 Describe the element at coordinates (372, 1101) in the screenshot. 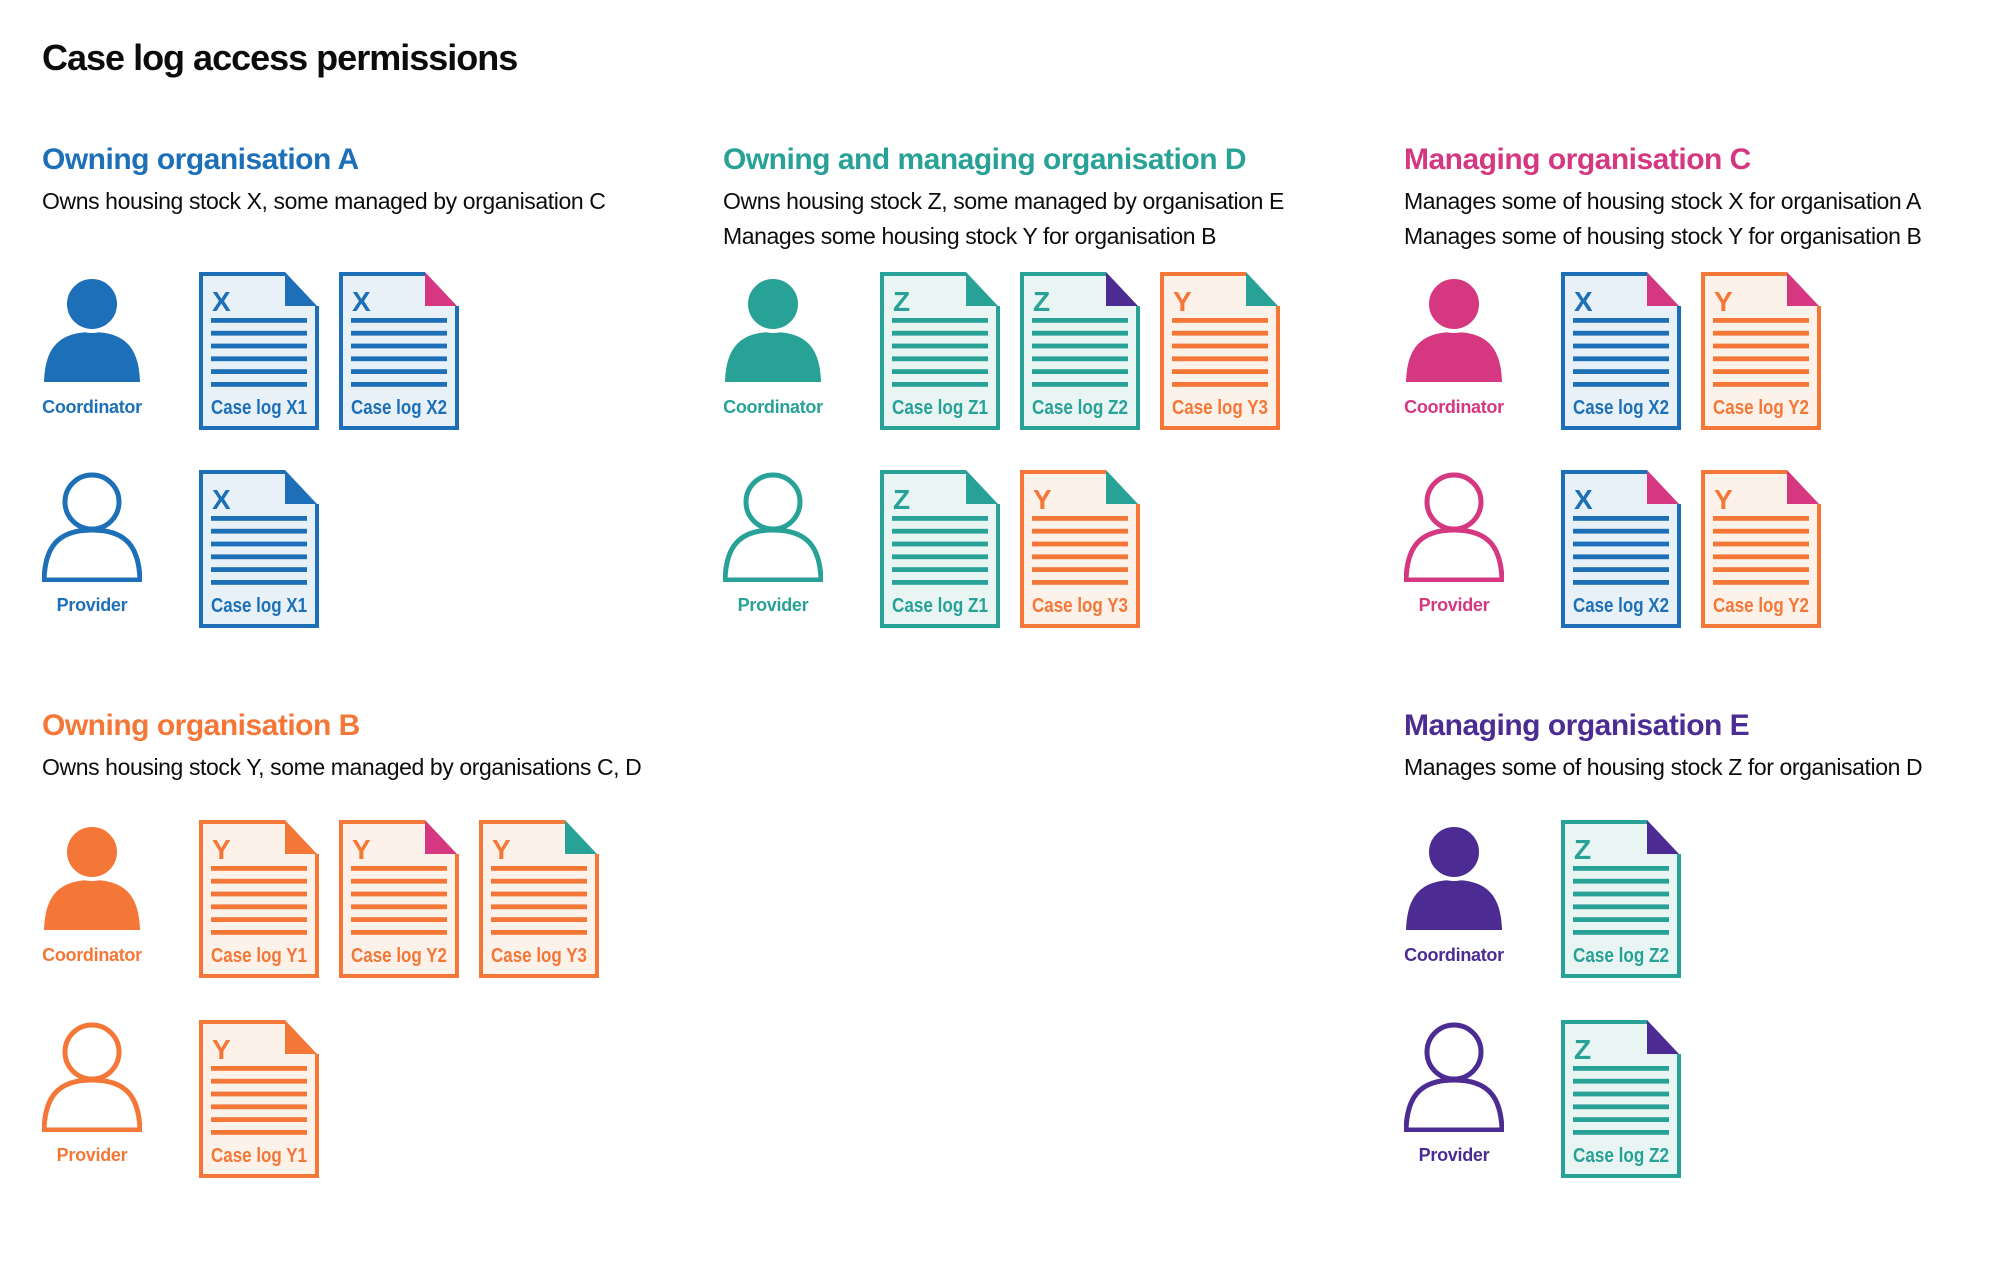

I see `provider-row: Provider Y Case log Y1` at that location.